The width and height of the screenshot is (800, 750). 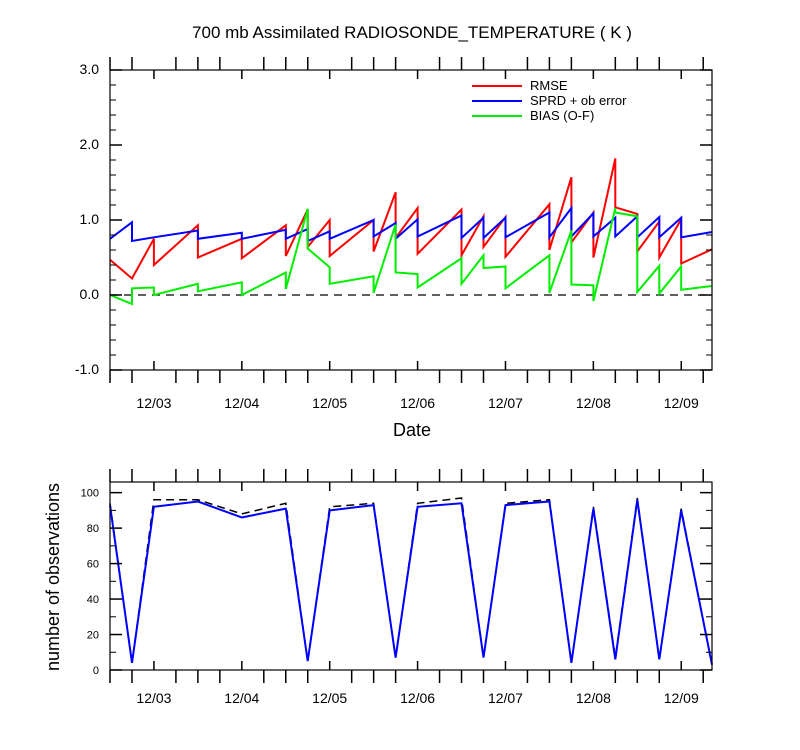 What do you see at coordinates (90, 494) in the screenshot?
I see `y-tick-label: 100` at bounding box center [90, 494].